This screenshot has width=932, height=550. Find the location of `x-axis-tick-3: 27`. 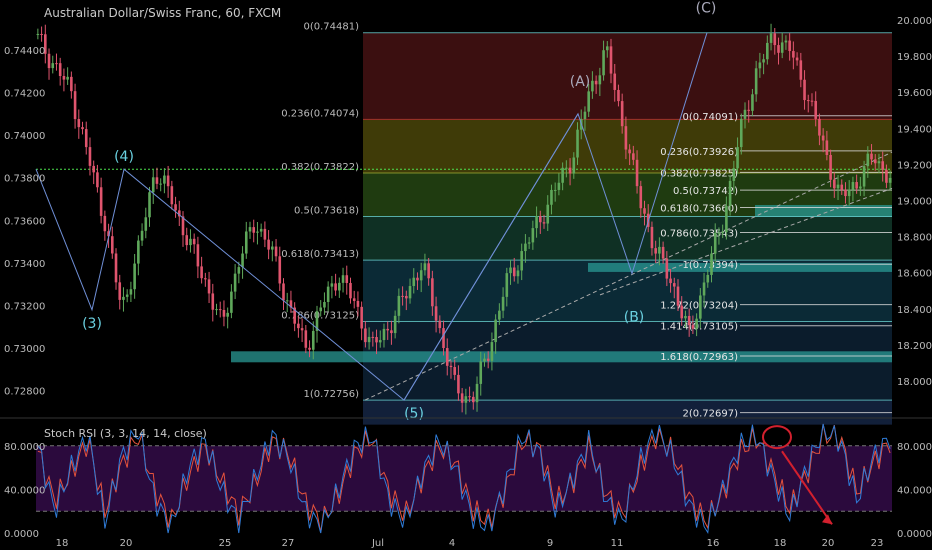

x-axis-tick-3: 27 is located at coordinates (288, 543).